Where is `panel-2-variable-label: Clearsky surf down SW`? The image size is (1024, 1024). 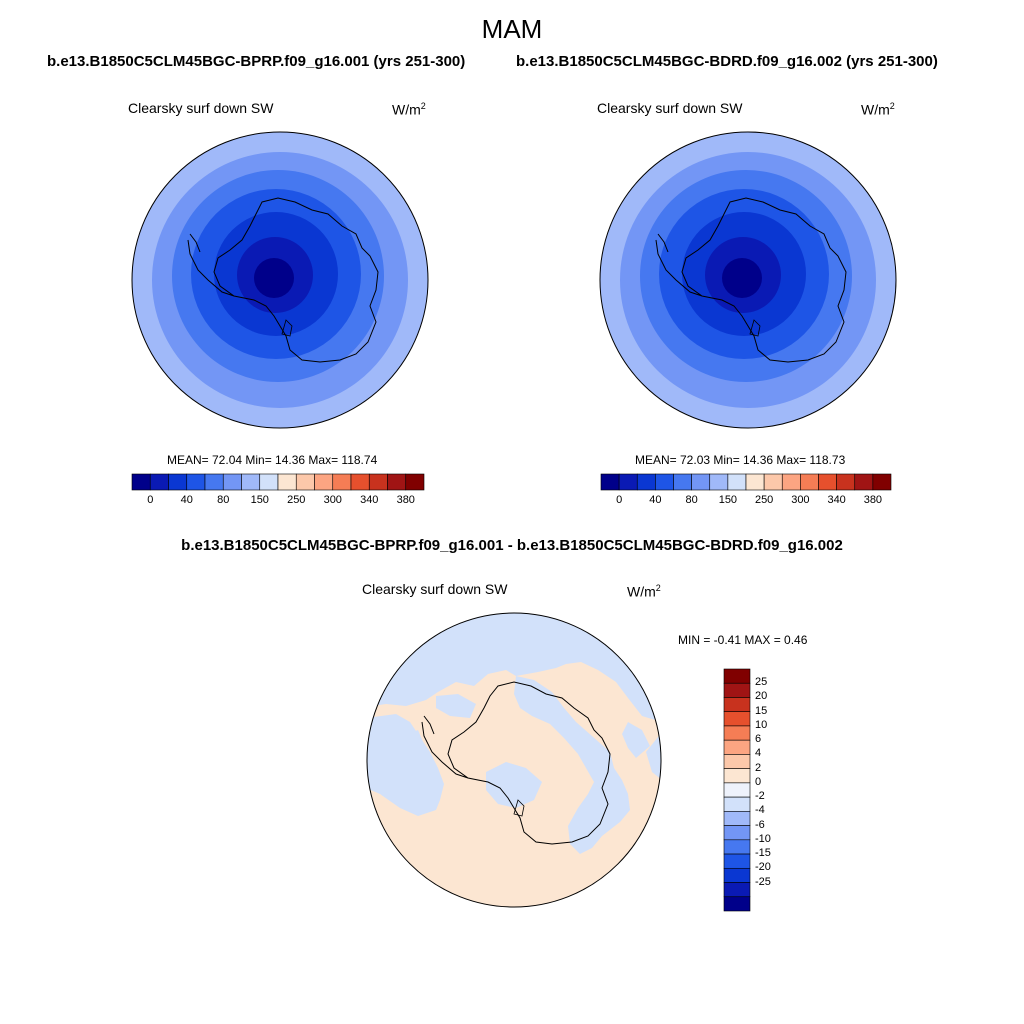
panel-2-variable-label: Clearsky surf down SW is located at coordinates (670, 108).